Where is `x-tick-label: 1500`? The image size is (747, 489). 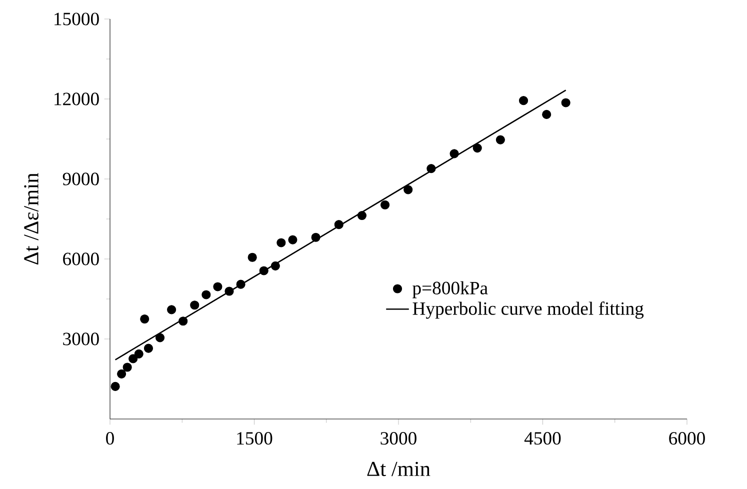
x-tick-label: 1500 is located at coordinates (254, 438).